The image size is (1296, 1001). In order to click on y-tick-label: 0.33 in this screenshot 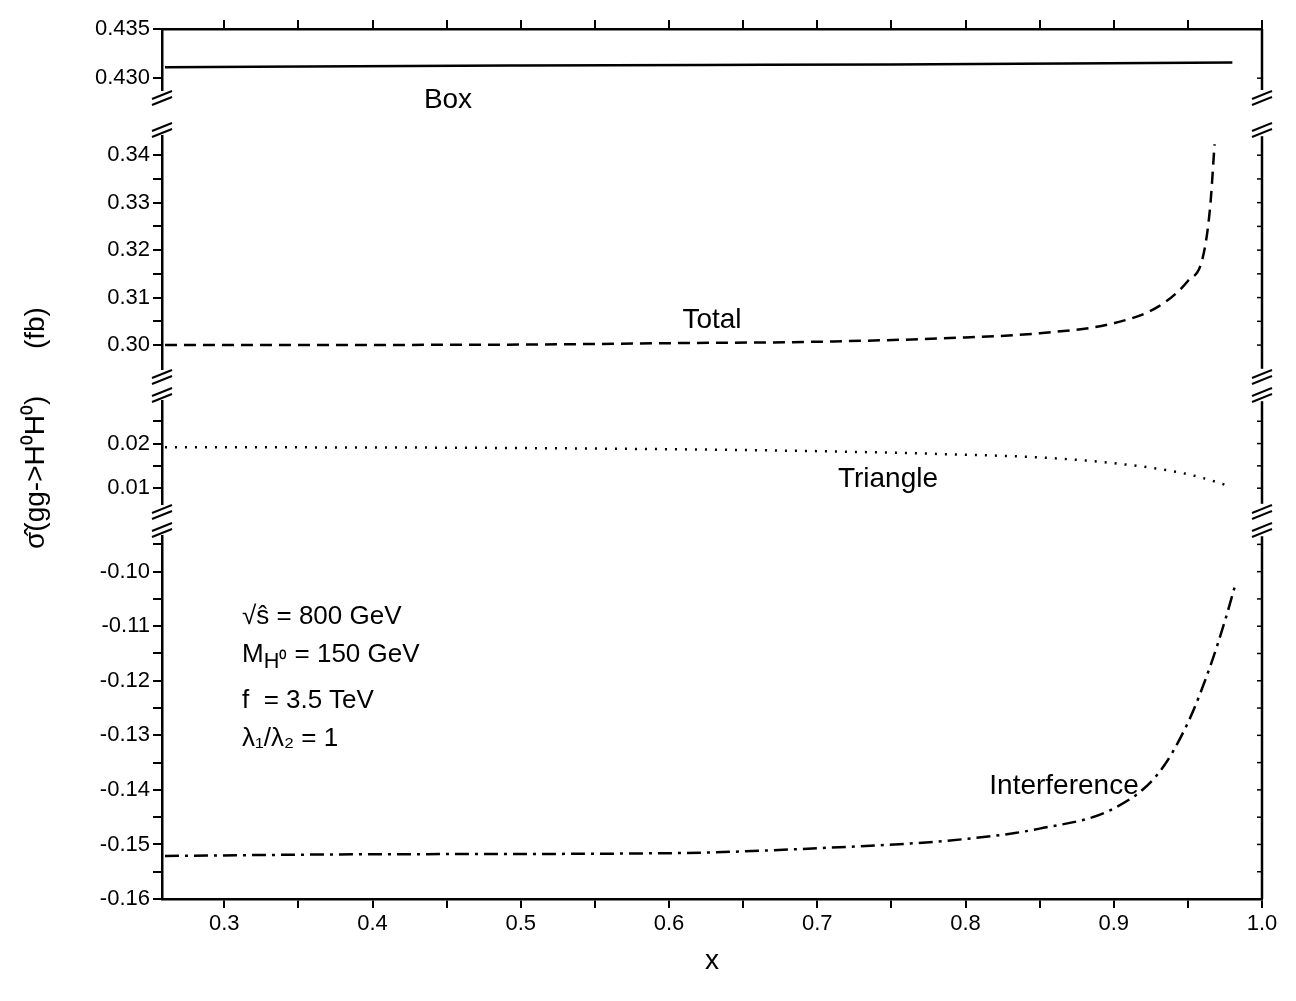, I will do `click(128, 201)`.